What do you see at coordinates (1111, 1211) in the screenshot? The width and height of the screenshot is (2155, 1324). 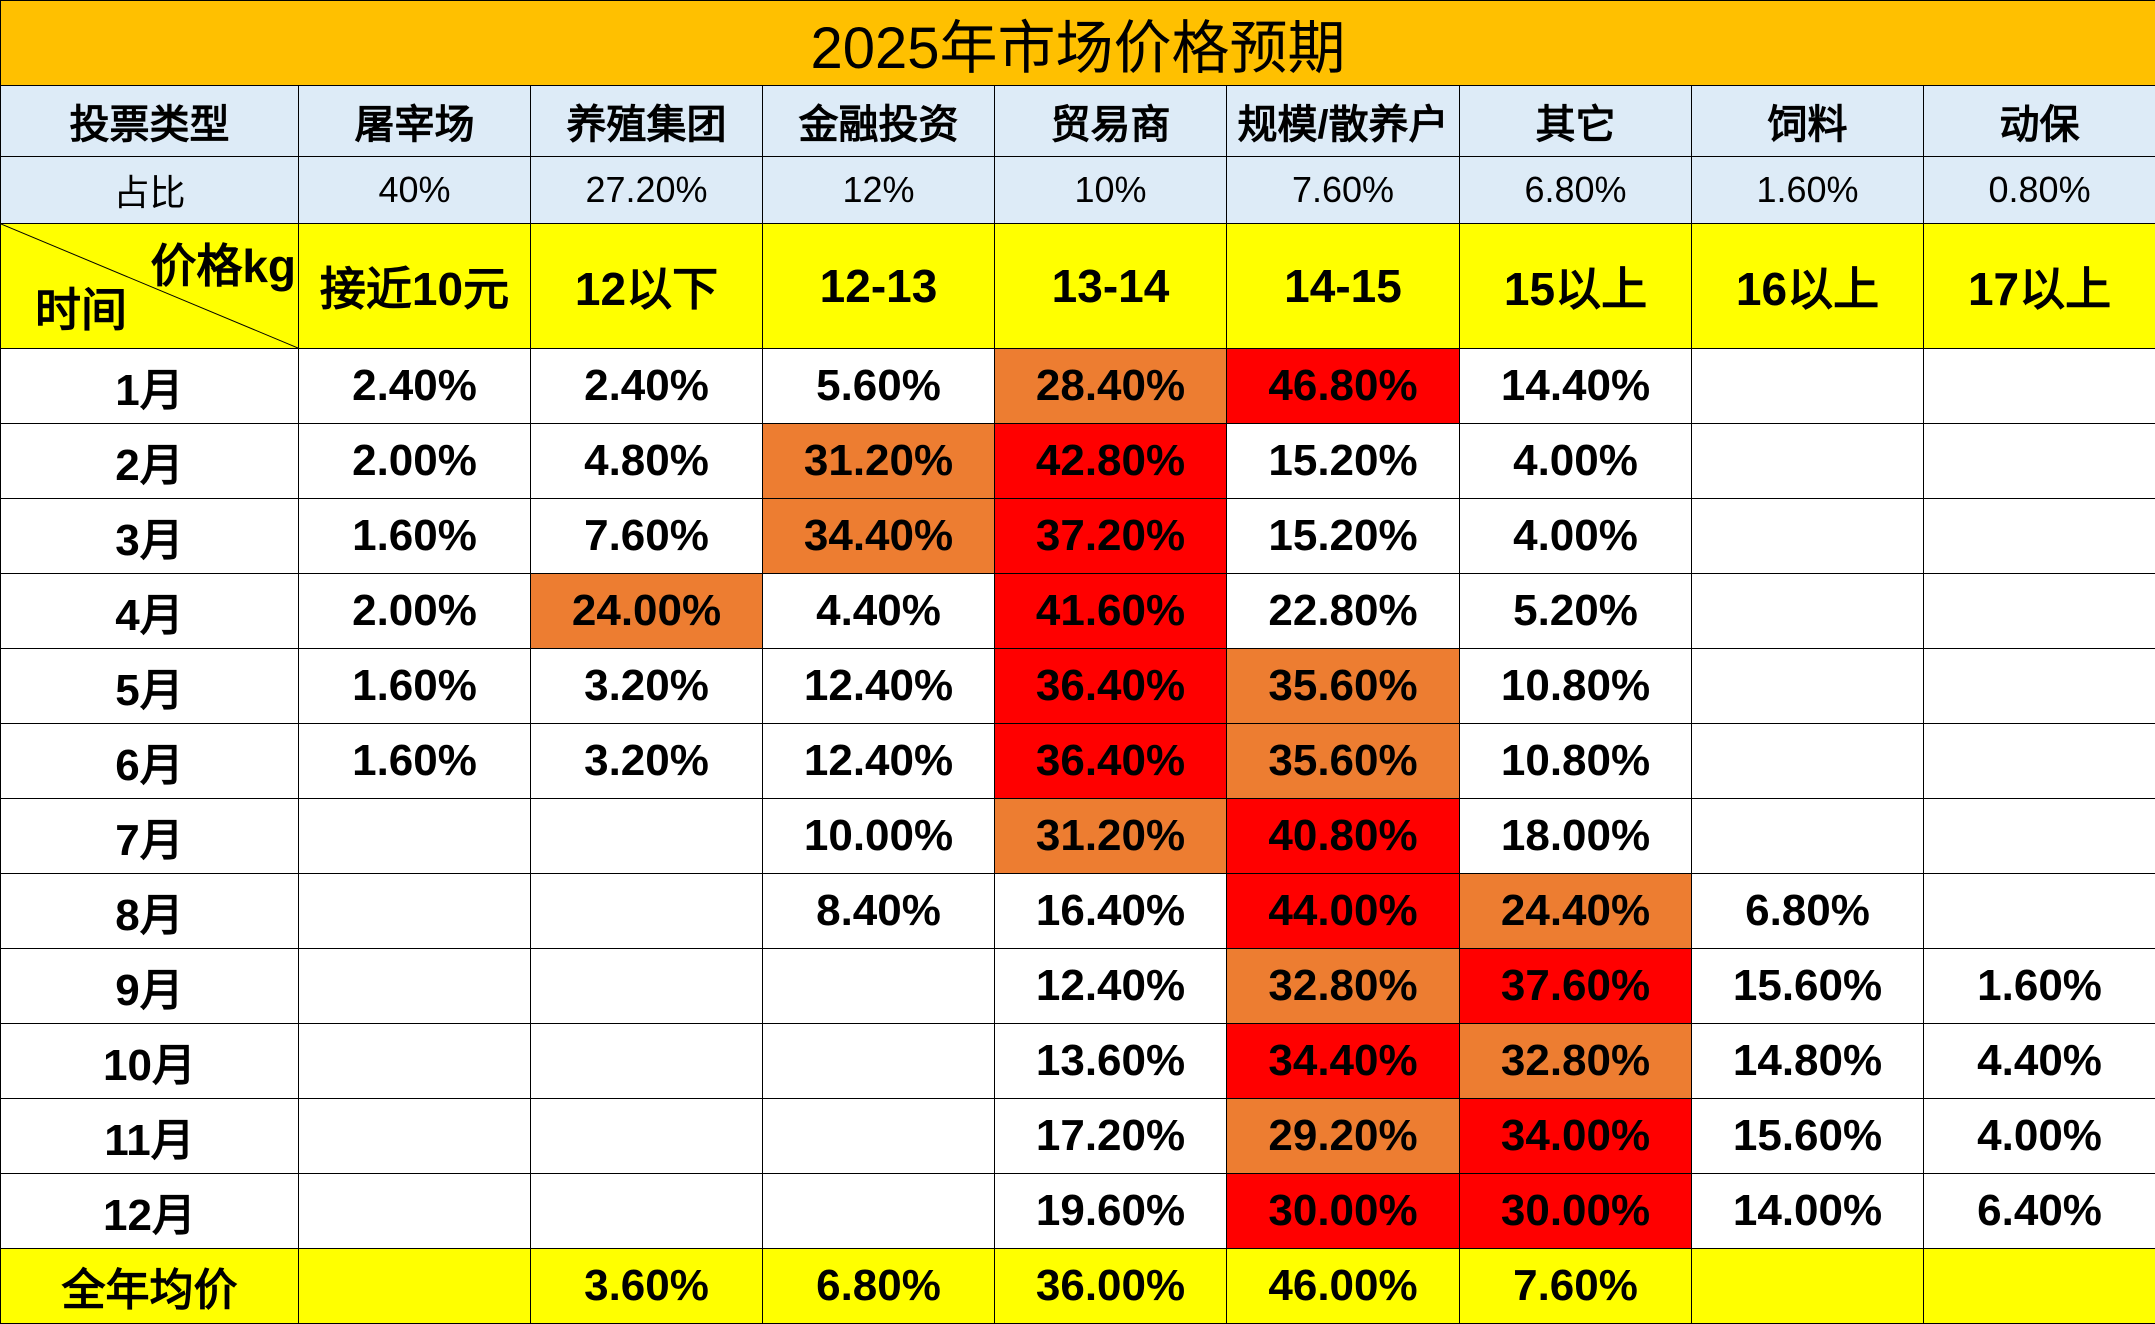 I see `value-cell: 19.60%` at bounding box center [1111, 1211].